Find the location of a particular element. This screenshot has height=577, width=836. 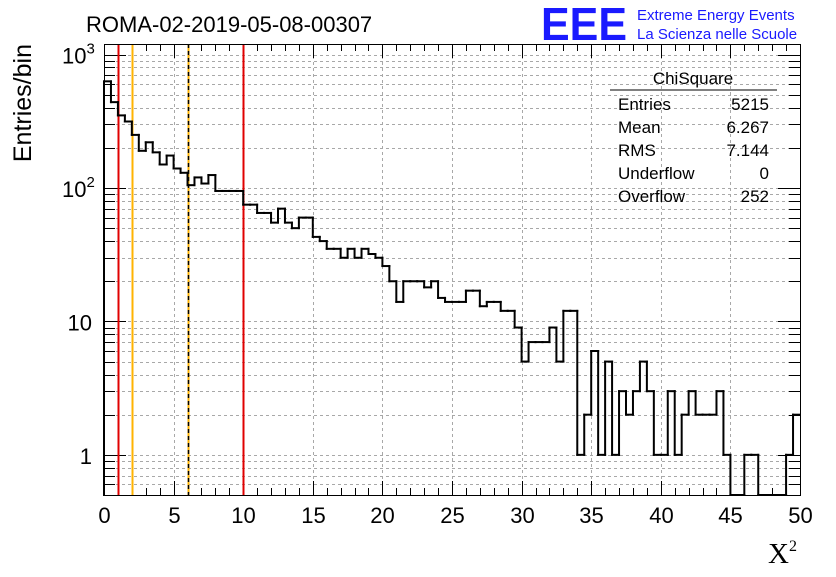

x-tick-label: 5 is located at coordinates (174, 515).